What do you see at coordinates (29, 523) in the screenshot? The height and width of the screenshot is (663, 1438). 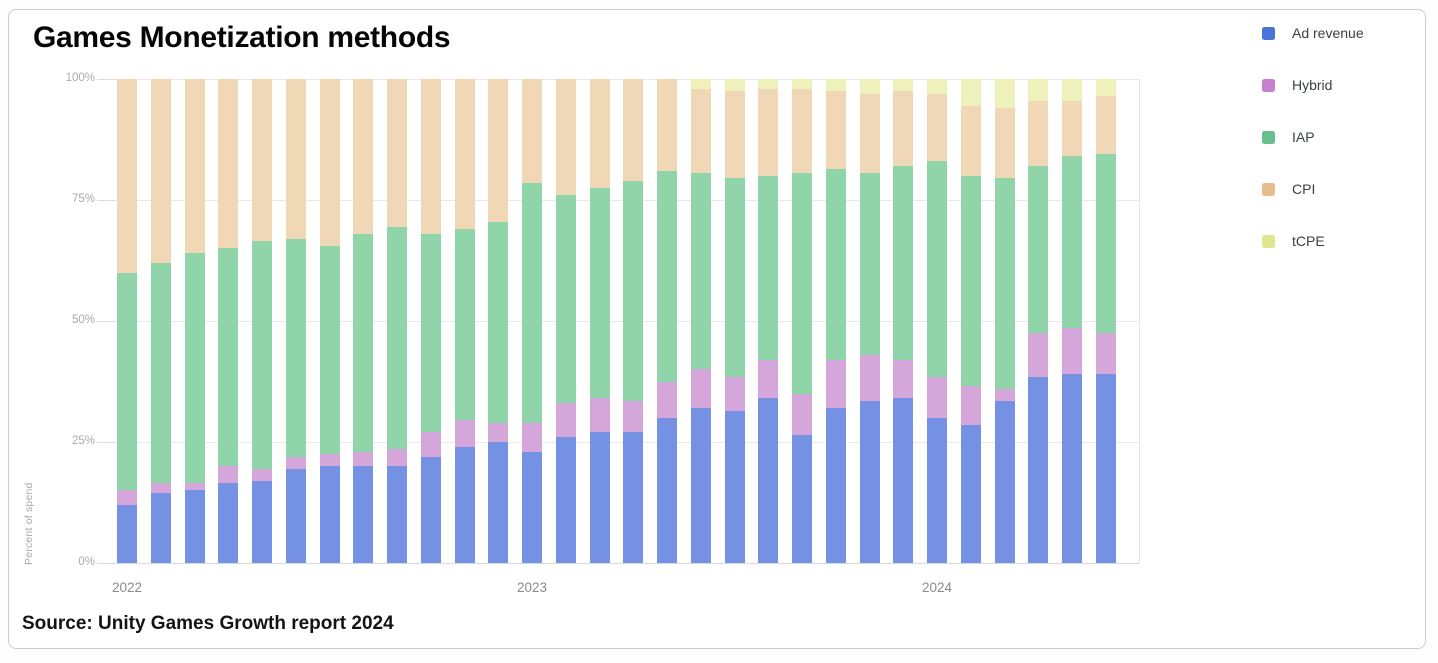 I see `y-axis-title: Percent of spend` at bounding box center [29, 523].